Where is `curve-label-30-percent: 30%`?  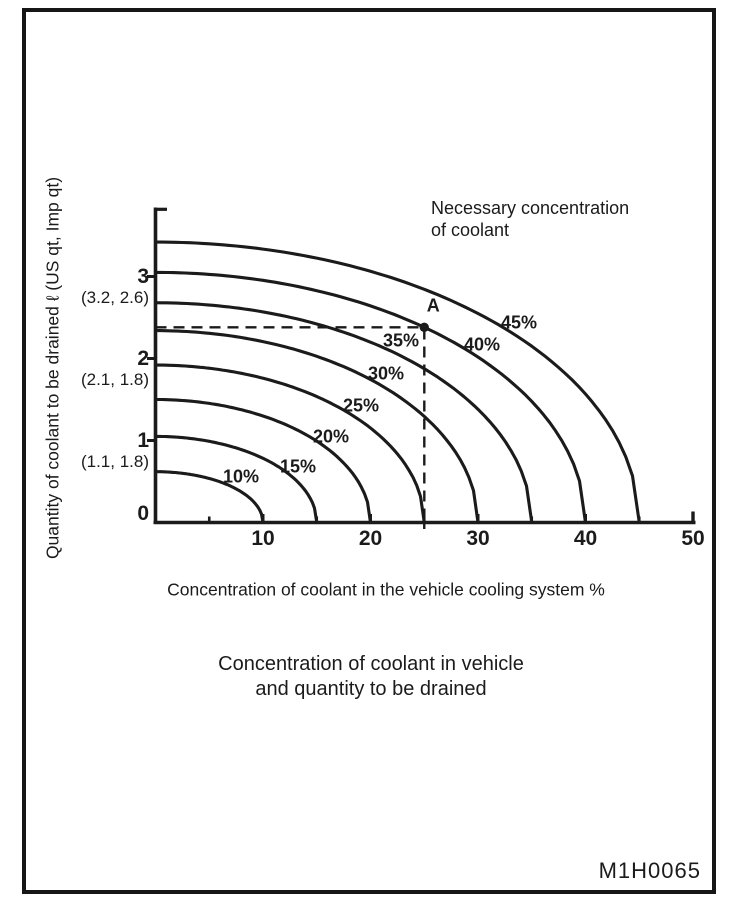 curve-label-30-percent: 30% is located at coordinates (386, 373).